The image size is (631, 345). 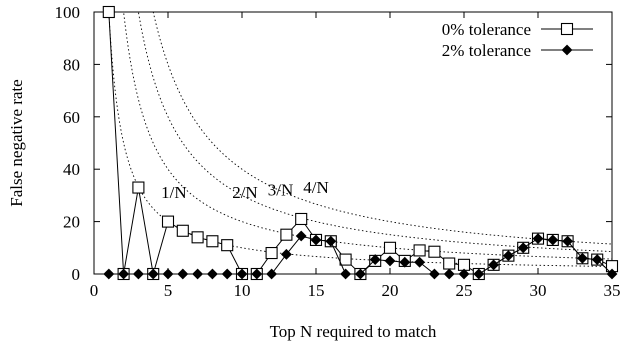 What do you see at coordinates (517, 40) in the screenshot?
I see `legend: 0% tolerance 2% tolerance` at bounding box center [517, 40].